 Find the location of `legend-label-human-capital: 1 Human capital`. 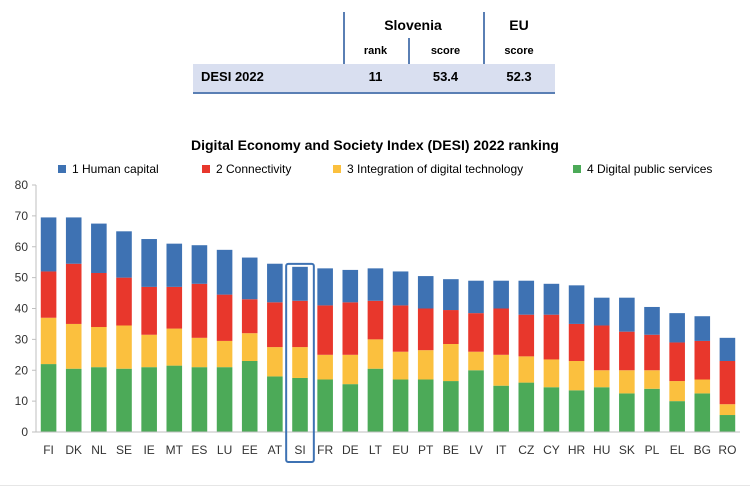

legend-label-human-capital: 1 Human capital is located at coordinates (115, 169).